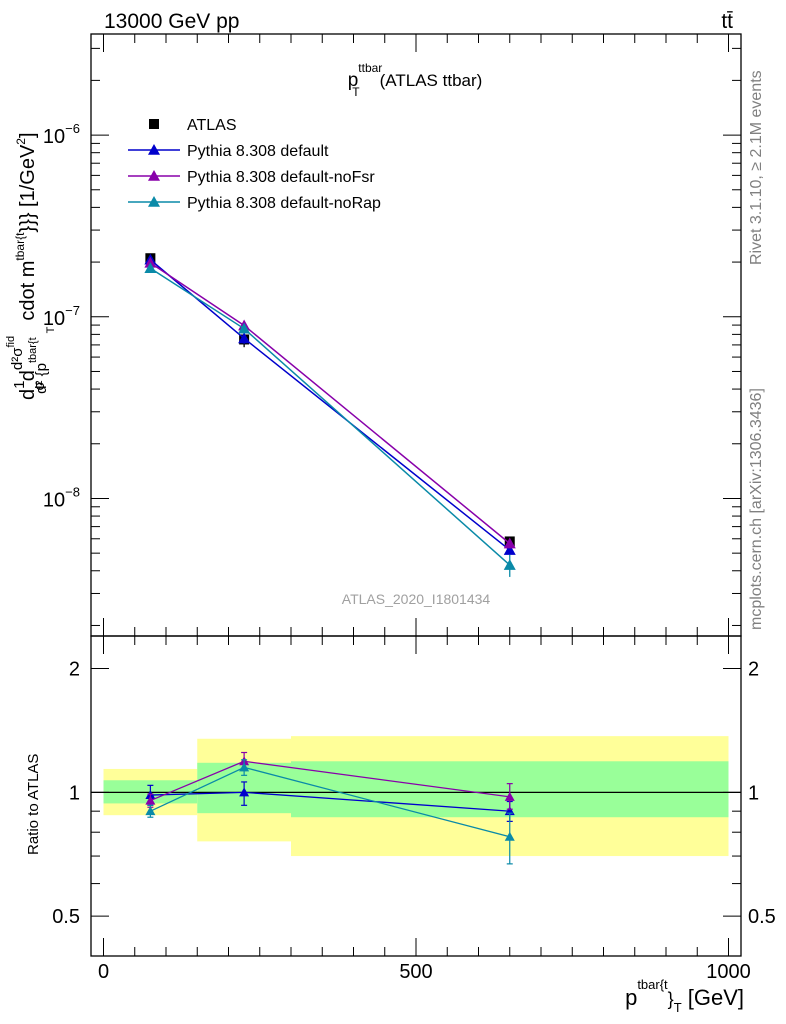 The height and width of the screenshot is (1024, 786). I want to click on x-tick-label: 0, so click(103, 972).